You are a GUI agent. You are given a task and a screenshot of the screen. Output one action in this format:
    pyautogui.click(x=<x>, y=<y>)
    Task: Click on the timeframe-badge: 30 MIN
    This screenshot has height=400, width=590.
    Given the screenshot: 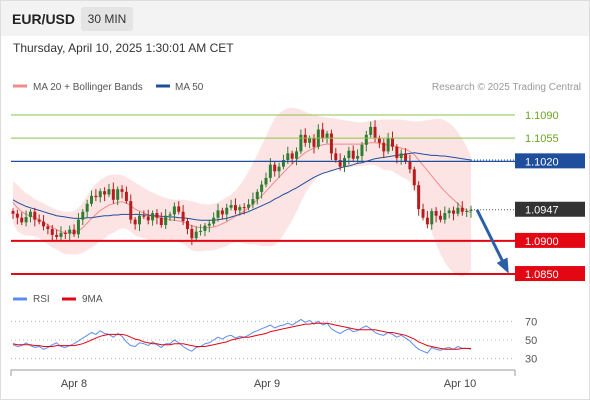 What is the action you would take?
    pyautogui.click(x=107, y=19)
    